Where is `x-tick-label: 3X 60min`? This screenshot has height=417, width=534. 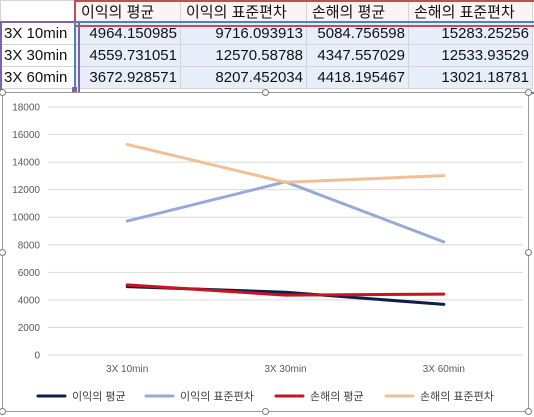 x-tick-label: 3X 60min is located at coordinates (444, 369).